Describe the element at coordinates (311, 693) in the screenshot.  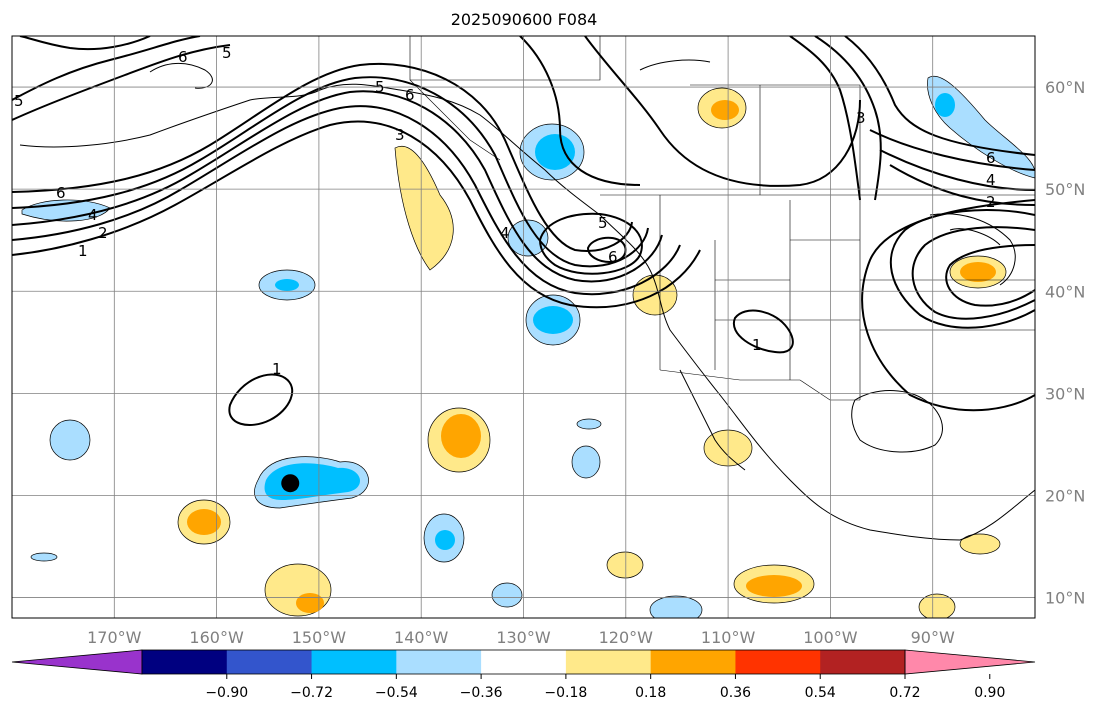
I see `colorbar-tick-label: −0.72` at that location.